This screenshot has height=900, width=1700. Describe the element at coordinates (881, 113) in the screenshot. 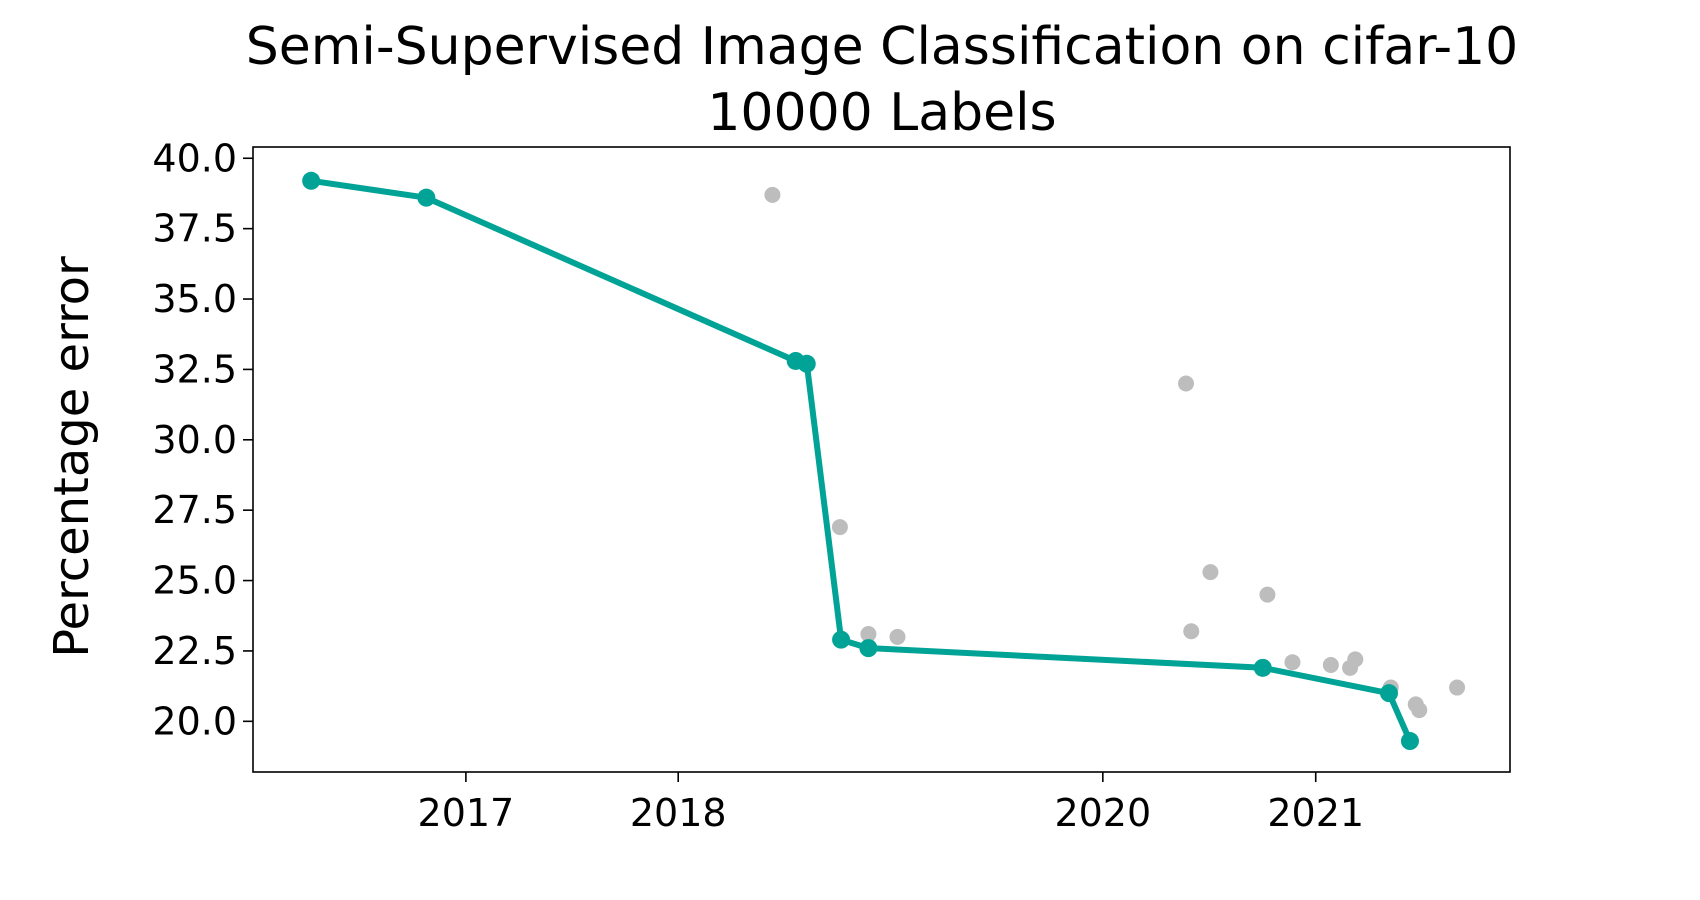

I see `chart-title-line: 10000 Labels` at that location.